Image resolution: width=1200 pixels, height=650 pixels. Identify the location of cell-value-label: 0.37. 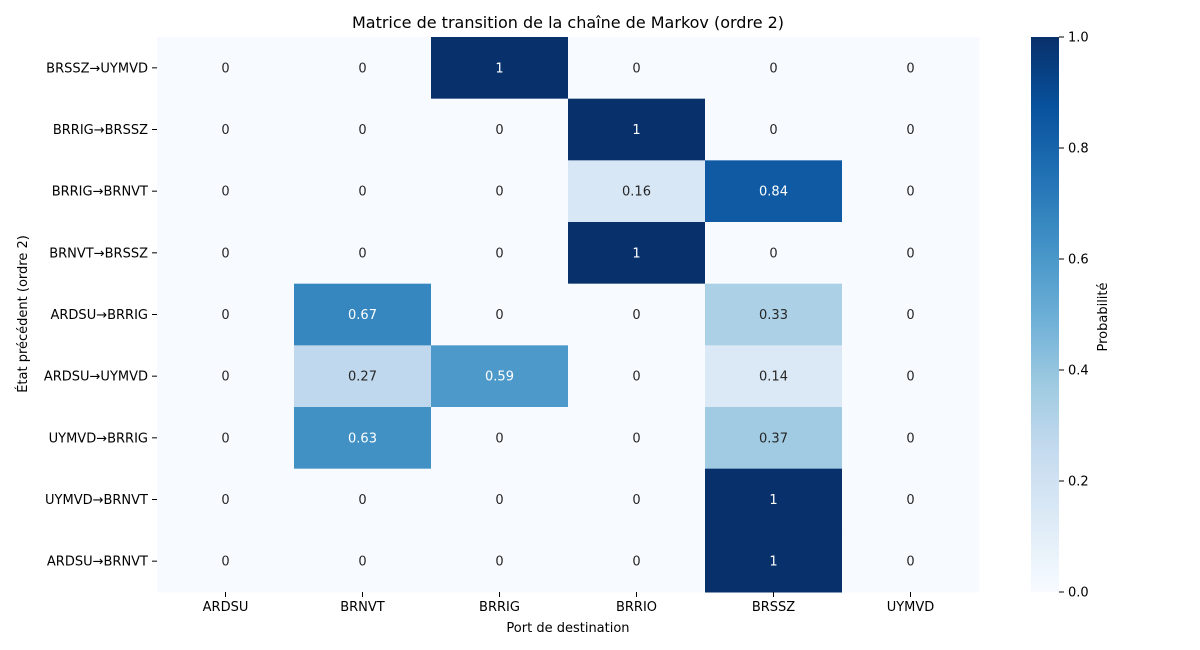
(773, 438).